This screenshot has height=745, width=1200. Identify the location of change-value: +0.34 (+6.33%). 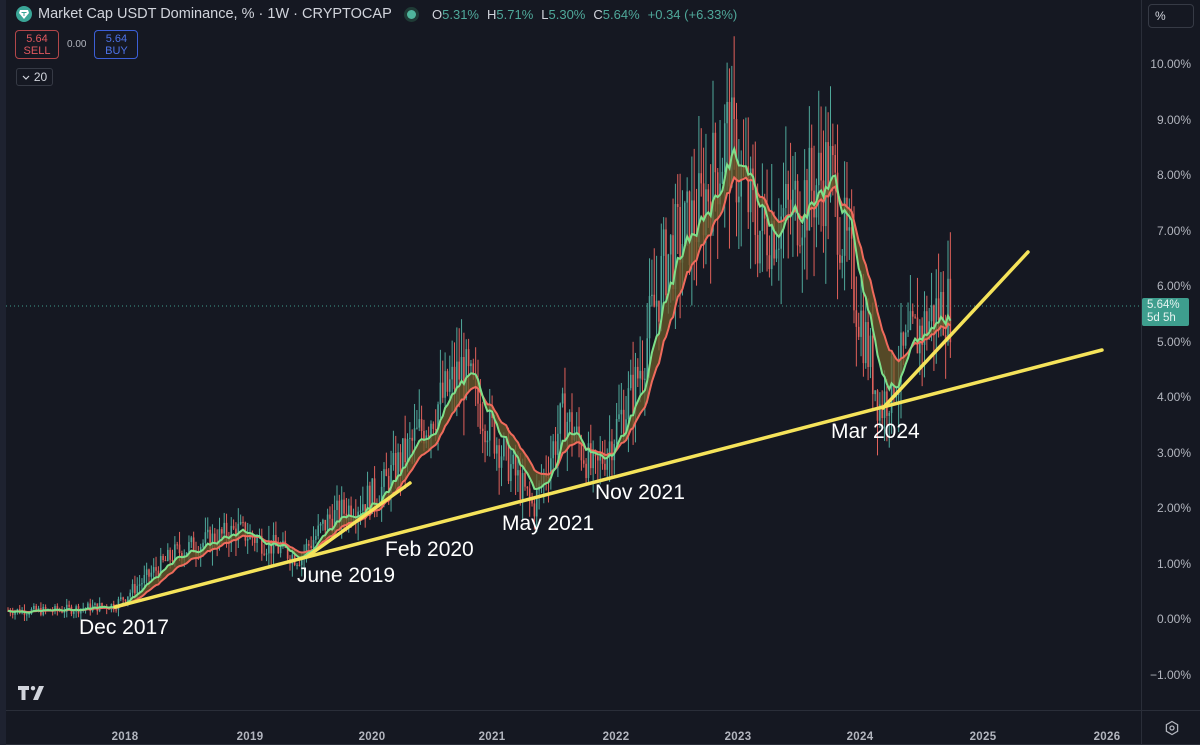
(692, 14).